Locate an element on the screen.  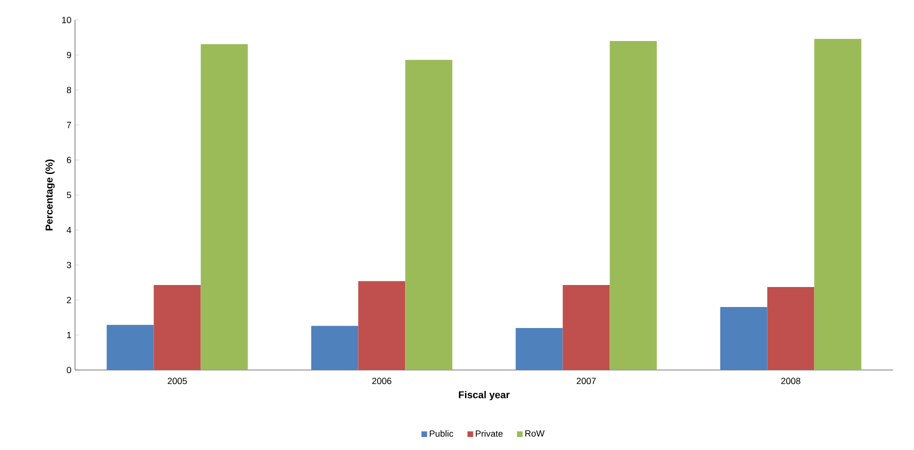
y-tick-label: 3 is located at coordinates (69, 265).